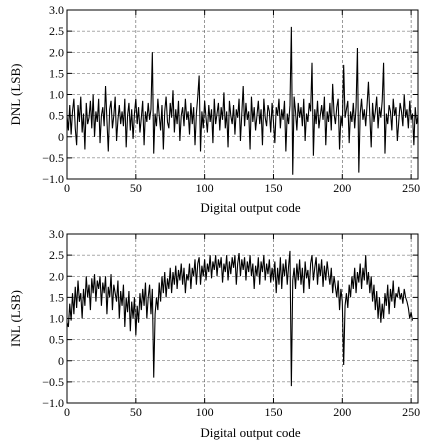 Image resolution: width=440 pixels, height=446 pixels. What do you see at coordinates (411, 412) in the screenshot?
I see `inl-x-tick-label: 250` at bounding box center [411, 412].